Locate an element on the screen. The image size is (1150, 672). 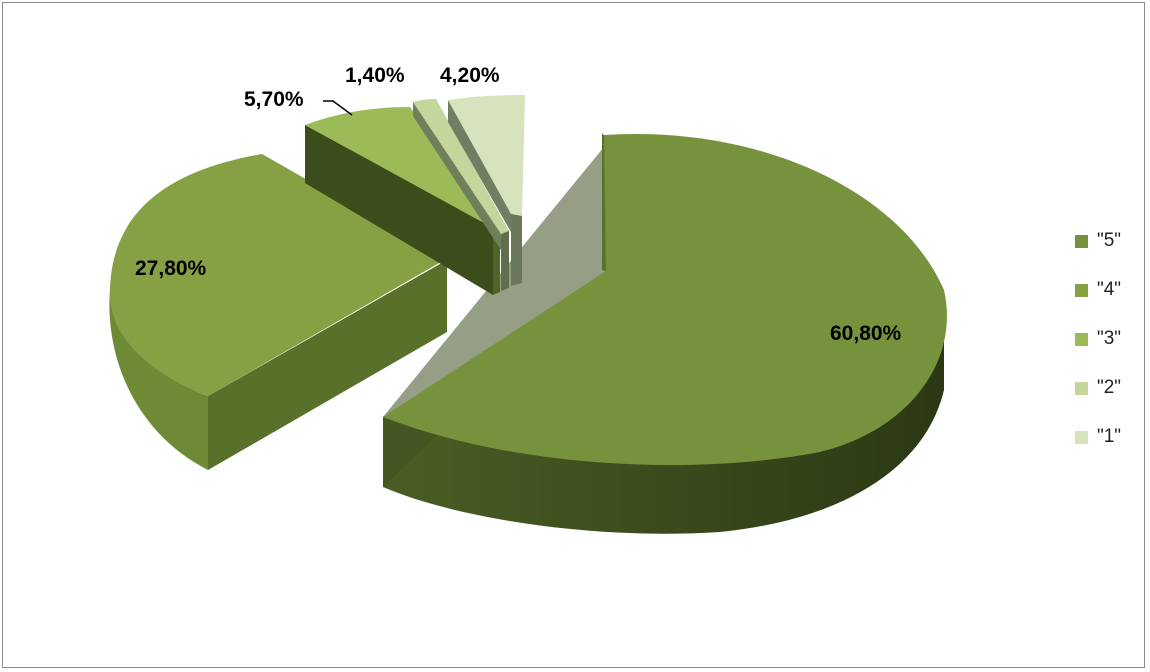
slice-label-5: 60,80% is located at coordinates (866, 333).